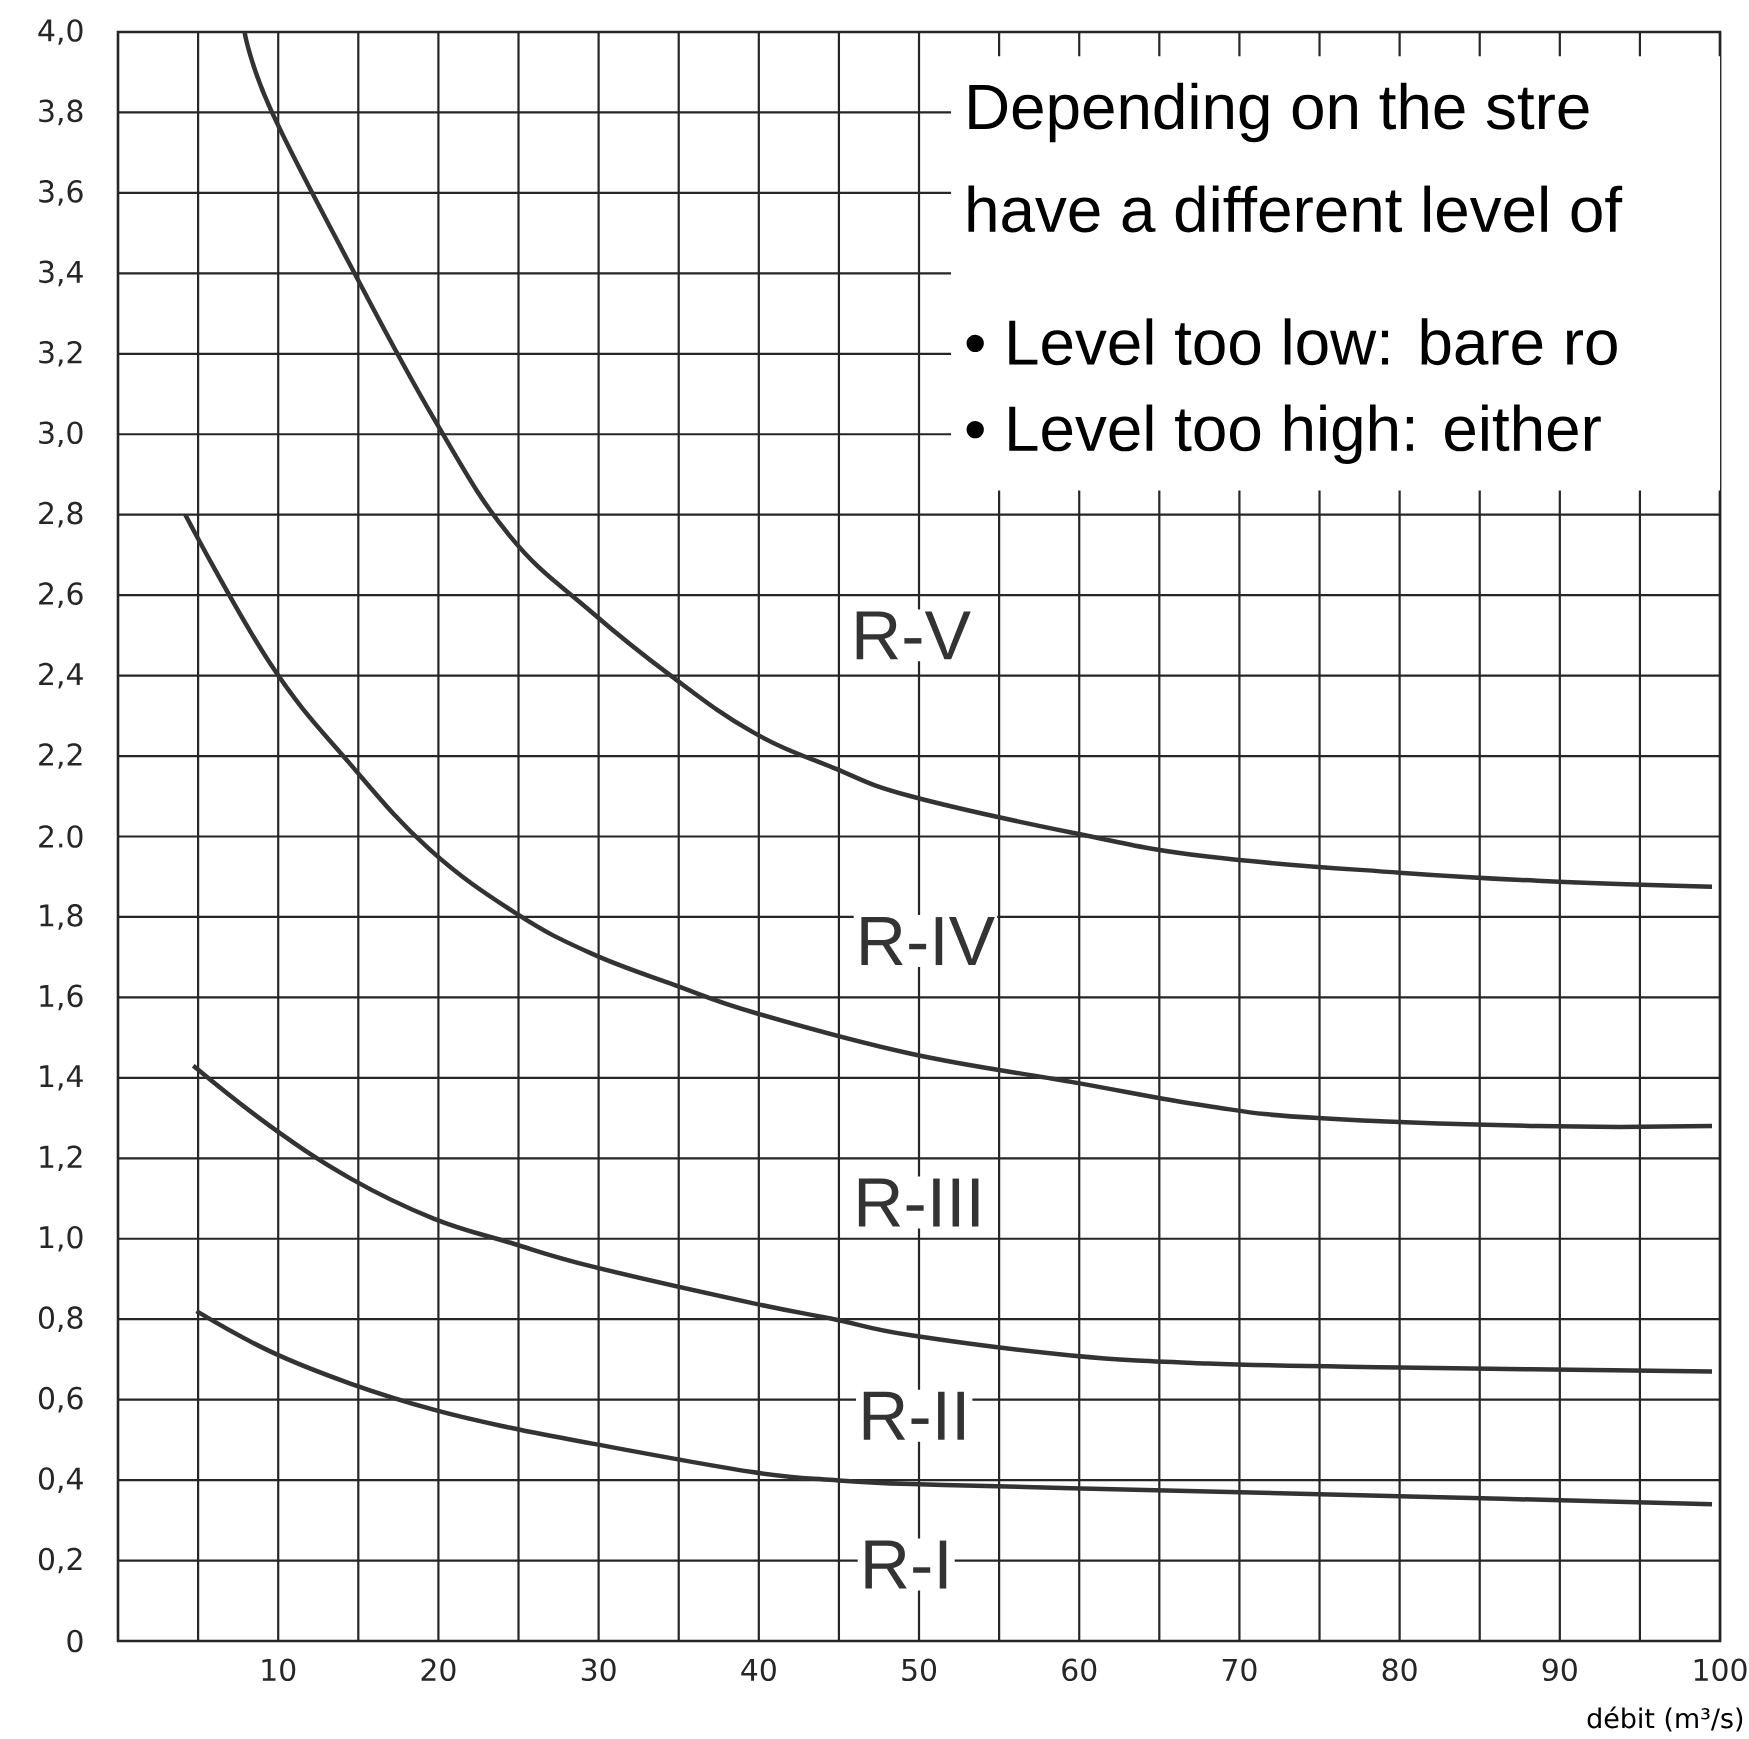 The height and width of the screenshot is (1739, 1749). I want to click on y-tick-label: 1,4, so click(61, 1078).